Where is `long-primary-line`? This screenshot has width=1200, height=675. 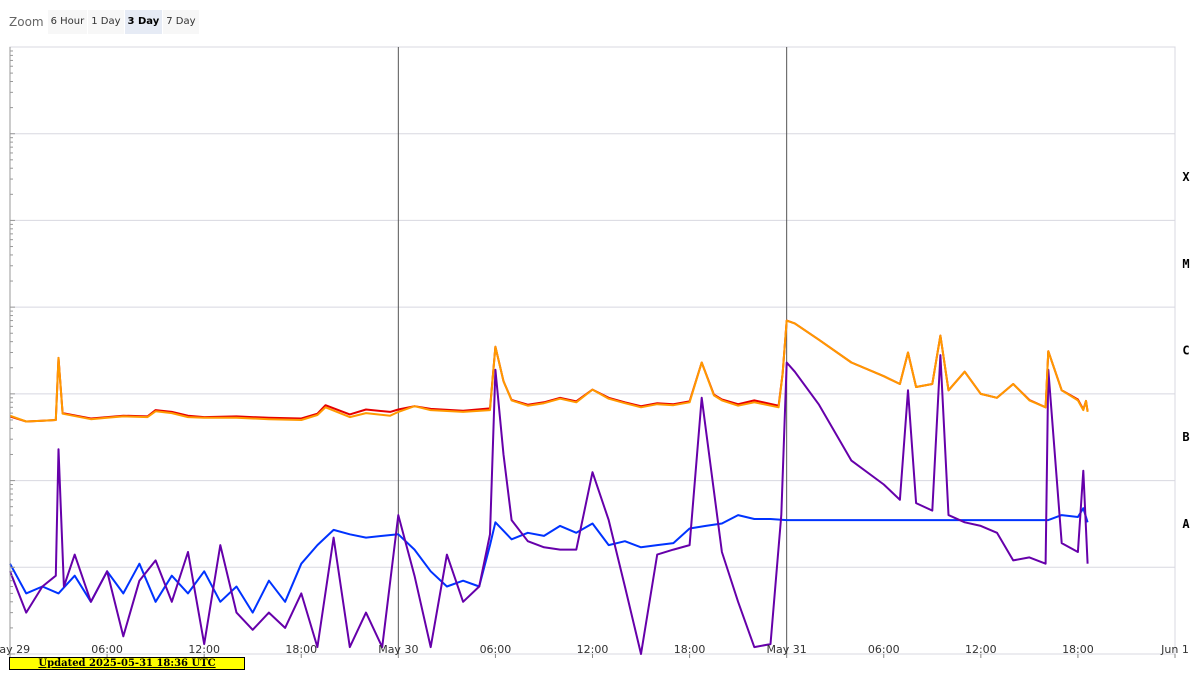
long-primary-line is located at coordinates (549, 371).